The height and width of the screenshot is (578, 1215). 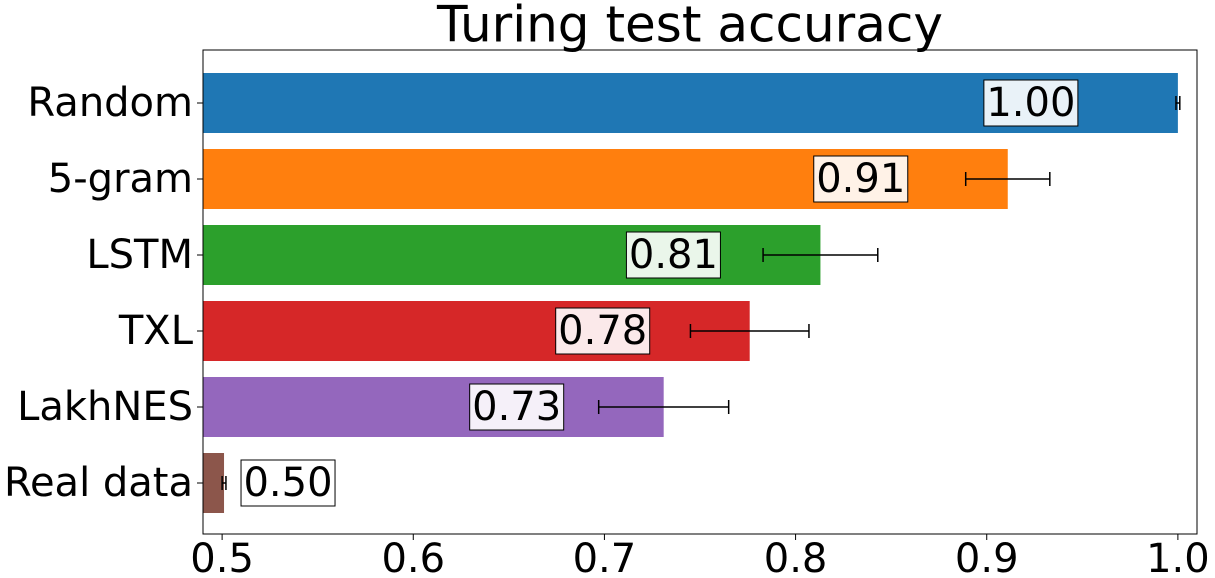 I want to click on y-tick-label: LSTM, so click(x=139, y=255).